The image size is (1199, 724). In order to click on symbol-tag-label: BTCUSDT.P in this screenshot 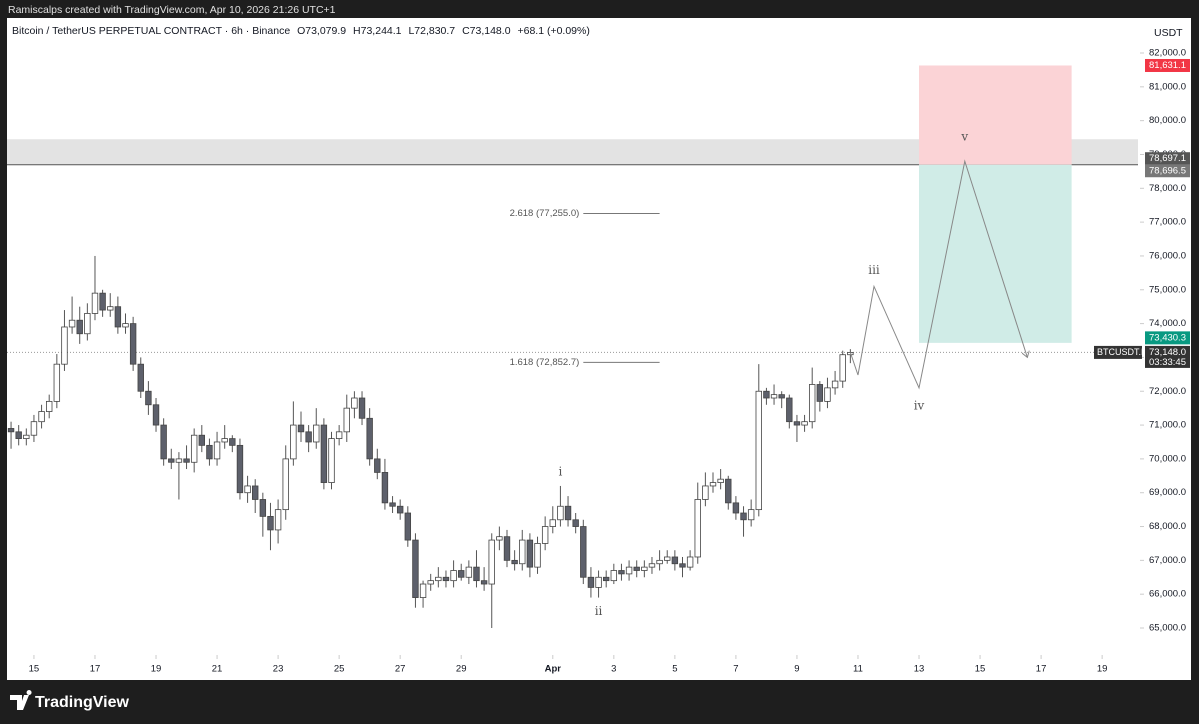, I will do `click(1122, 352)`.